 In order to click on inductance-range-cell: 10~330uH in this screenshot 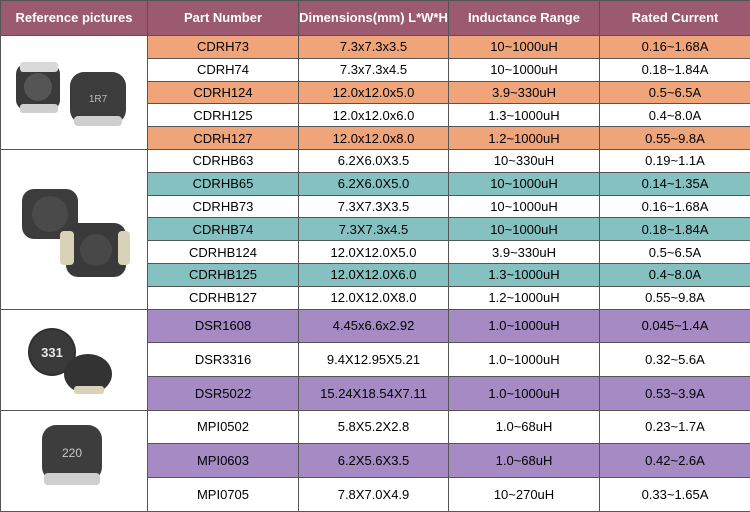, I will do `click(524, 160)`.